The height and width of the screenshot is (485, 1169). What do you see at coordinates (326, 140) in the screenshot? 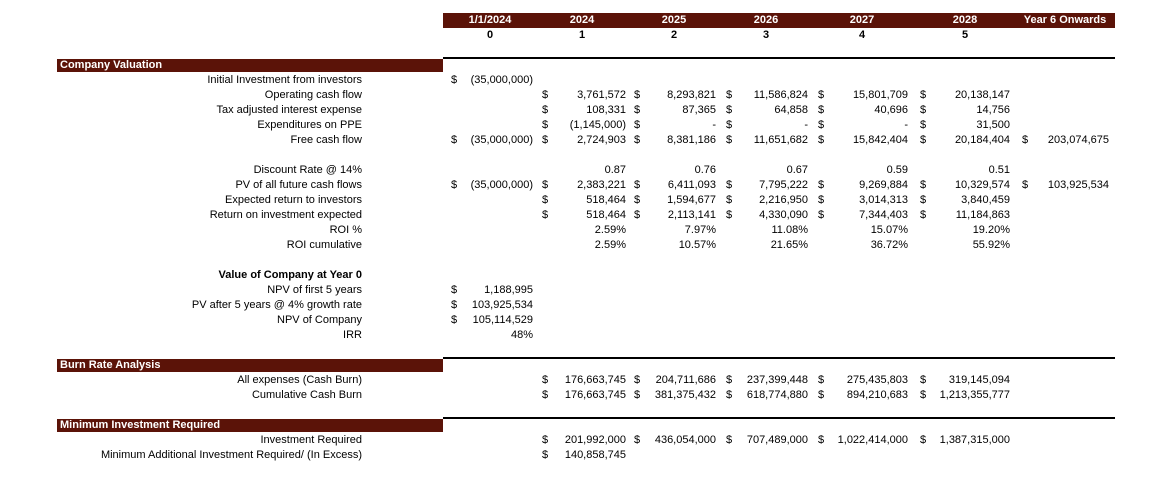
I see `row-label: Free cash flow` at bounding box center [326, 140].